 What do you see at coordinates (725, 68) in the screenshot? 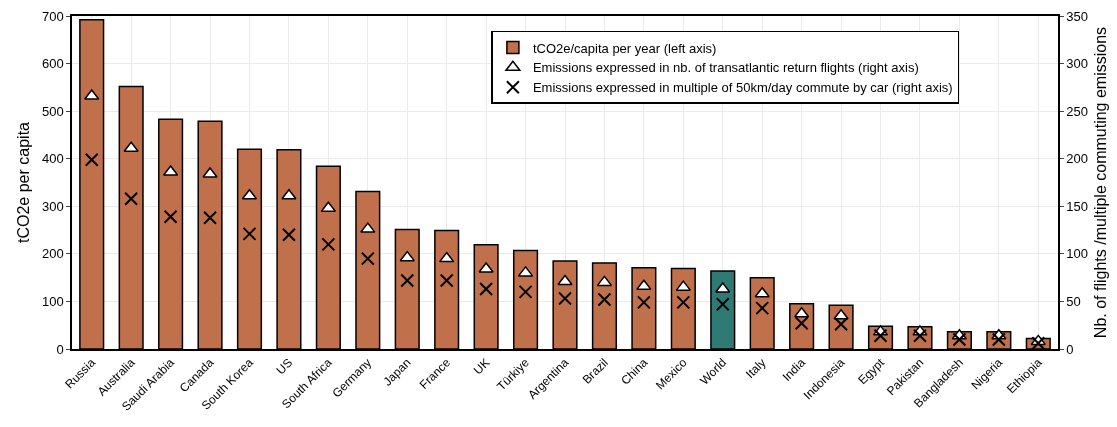
I see `legend-label: Emissions expressed in nb. of transatlantic return flights (right axis)` at bounding box center [725, 68].